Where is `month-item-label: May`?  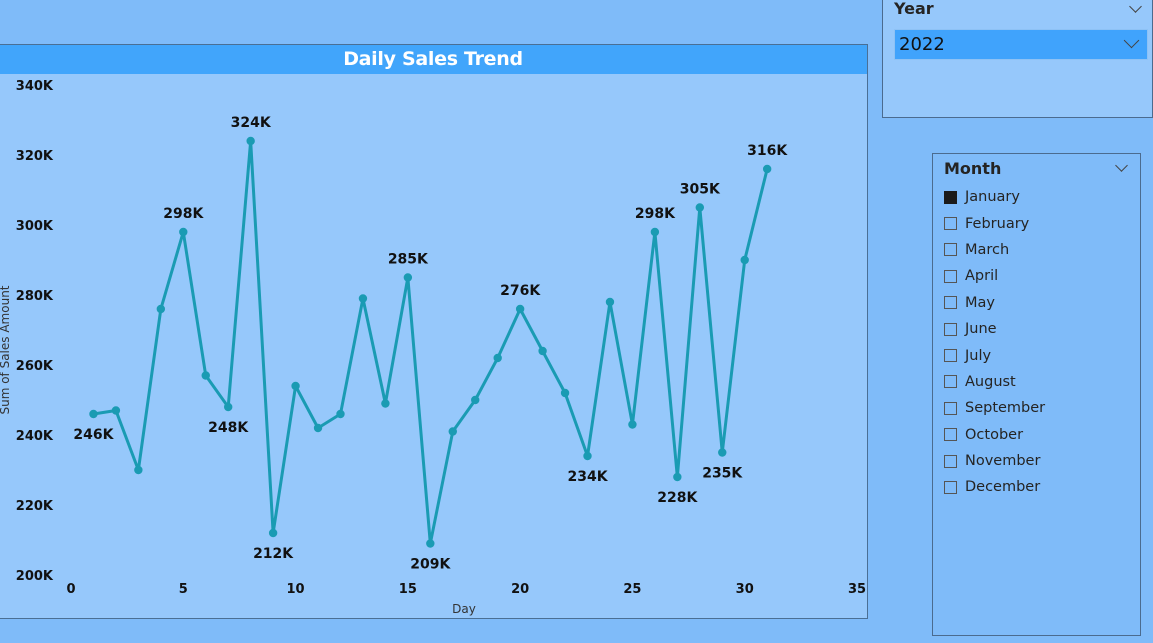 month-item-label: May is located at coordinates (980, 302).